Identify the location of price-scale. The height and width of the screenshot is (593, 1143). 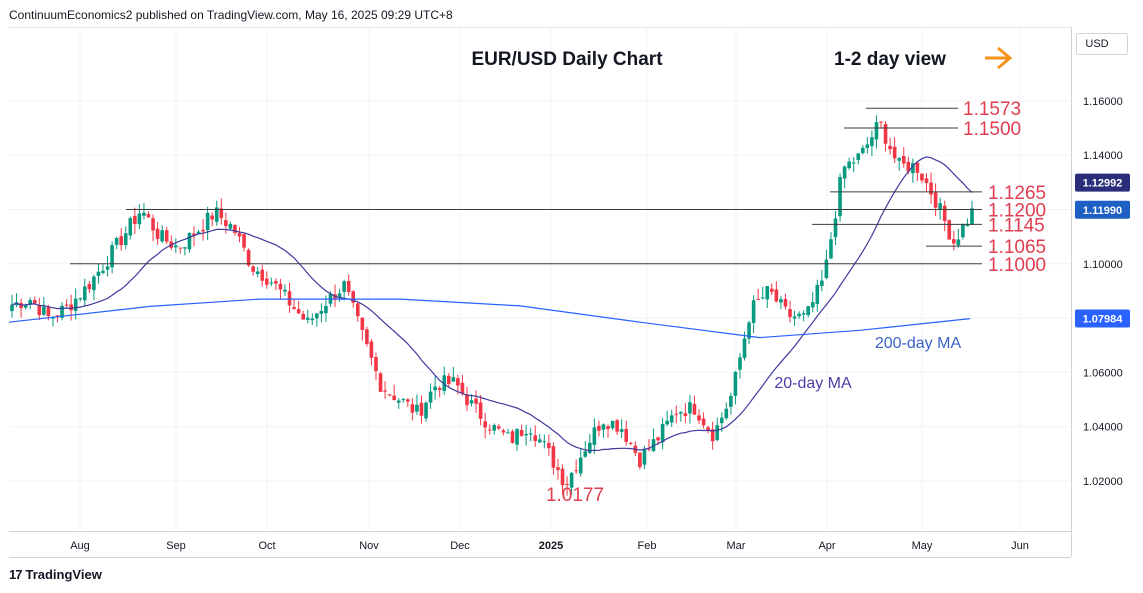
(1107, 292).